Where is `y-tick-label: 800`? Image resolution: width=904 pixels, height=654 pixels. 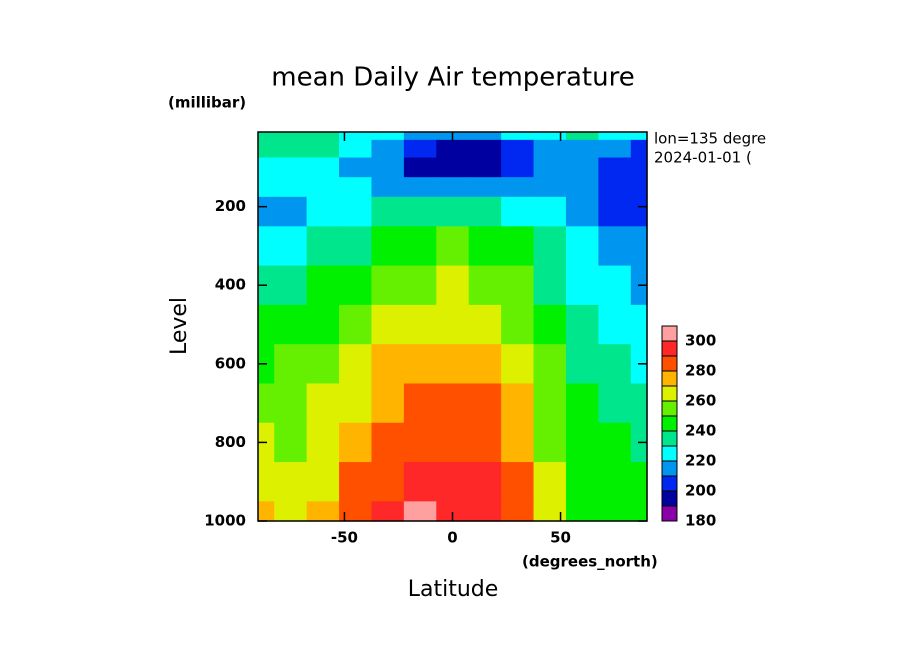 y-tick-label: 800 is located at coordinates (230, 442).